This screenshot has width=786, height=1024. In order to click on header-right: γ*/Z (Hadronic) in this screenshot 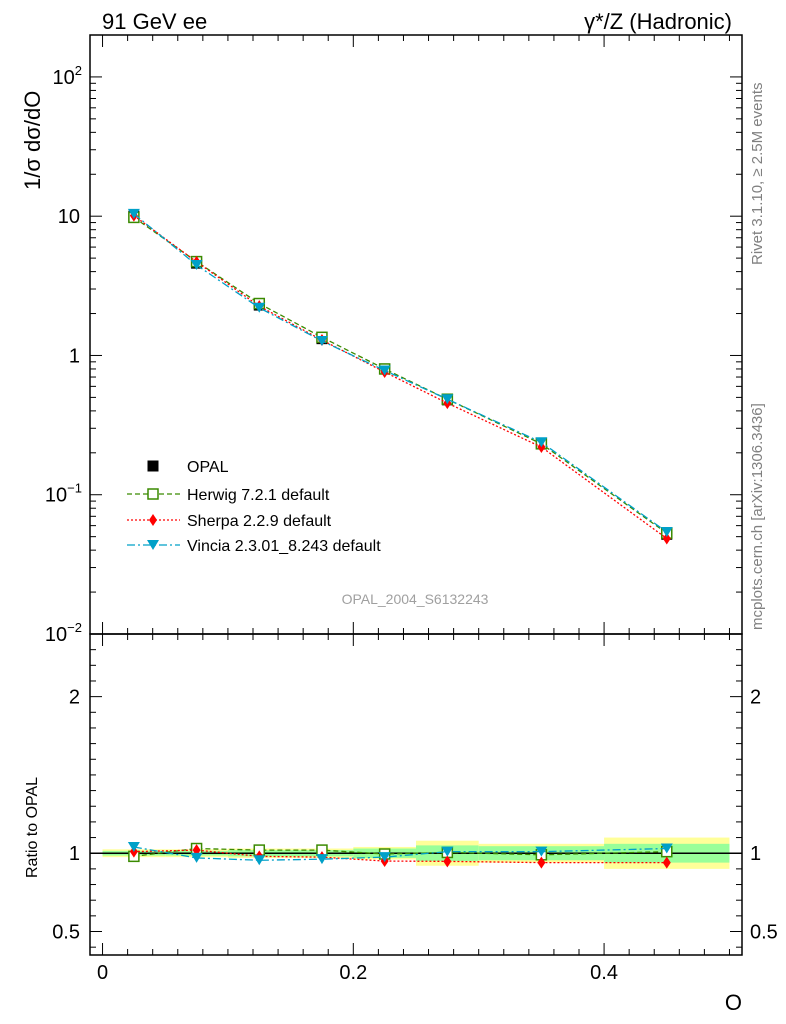, I will do `click(658, 21)`.